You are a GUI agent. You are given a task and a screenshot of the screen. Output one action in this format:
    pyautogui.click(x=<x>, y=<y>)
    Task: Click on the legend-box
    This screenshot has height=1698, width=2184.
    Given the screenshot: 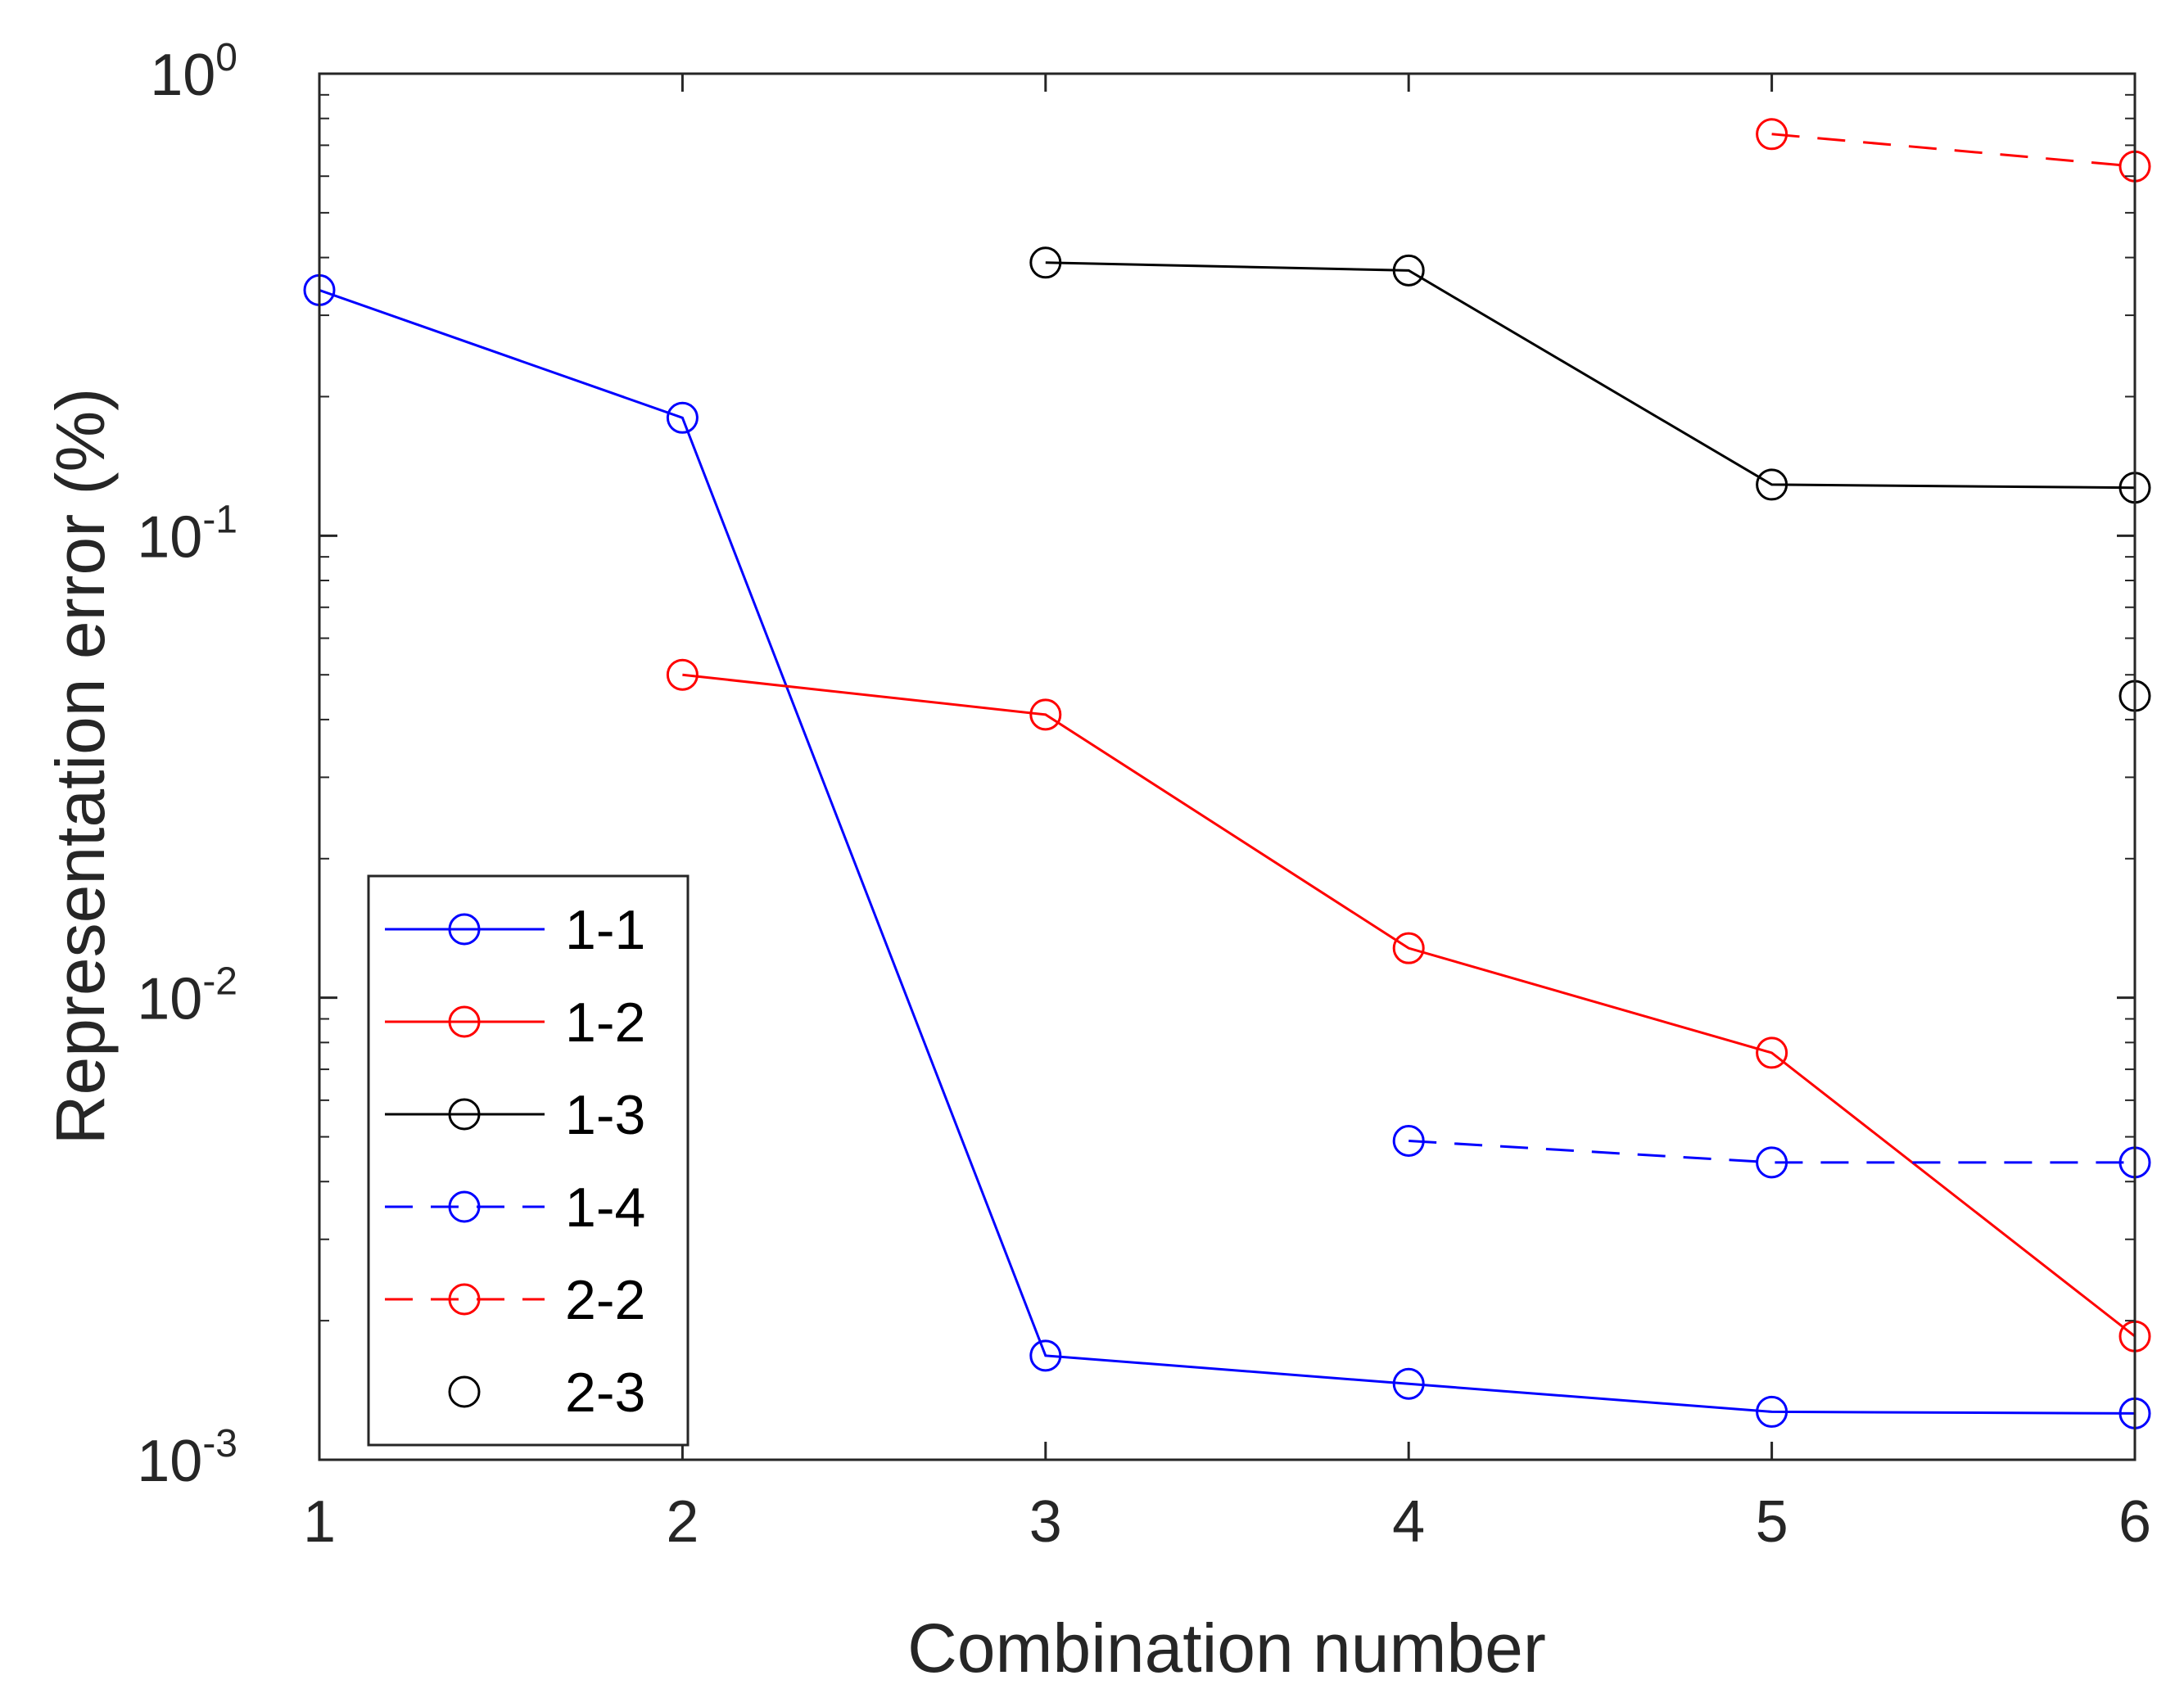 What is the action you would take?
    pyautogui.click(x=528, y=1160)
    